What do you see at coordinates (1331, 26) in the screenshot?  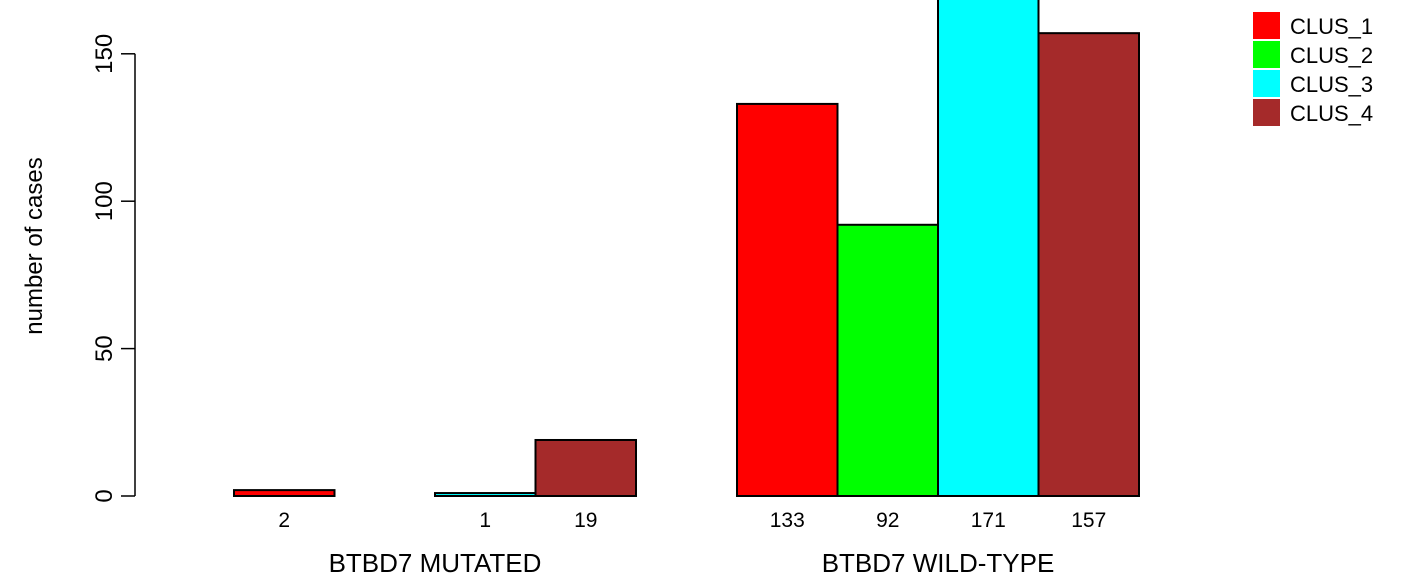 I see `legend-label: CLUS_1` at bounding box center [1331, 26].